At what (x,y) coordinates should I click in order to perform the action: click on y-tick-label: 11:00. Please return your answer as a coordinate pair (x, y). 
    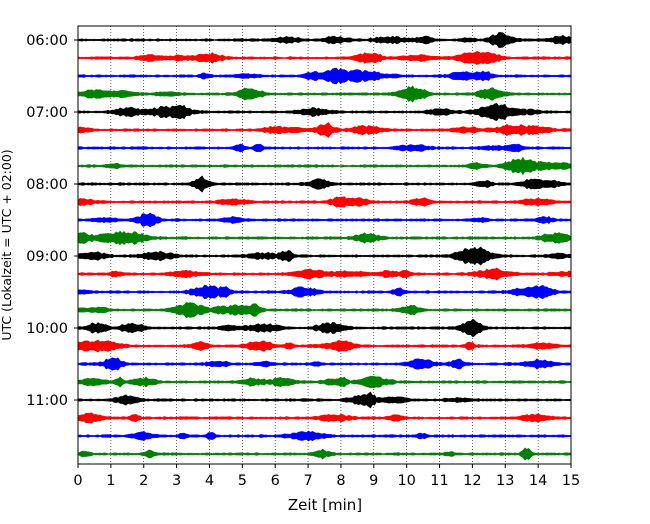
    Looking at the image, I should click on (47, 401).